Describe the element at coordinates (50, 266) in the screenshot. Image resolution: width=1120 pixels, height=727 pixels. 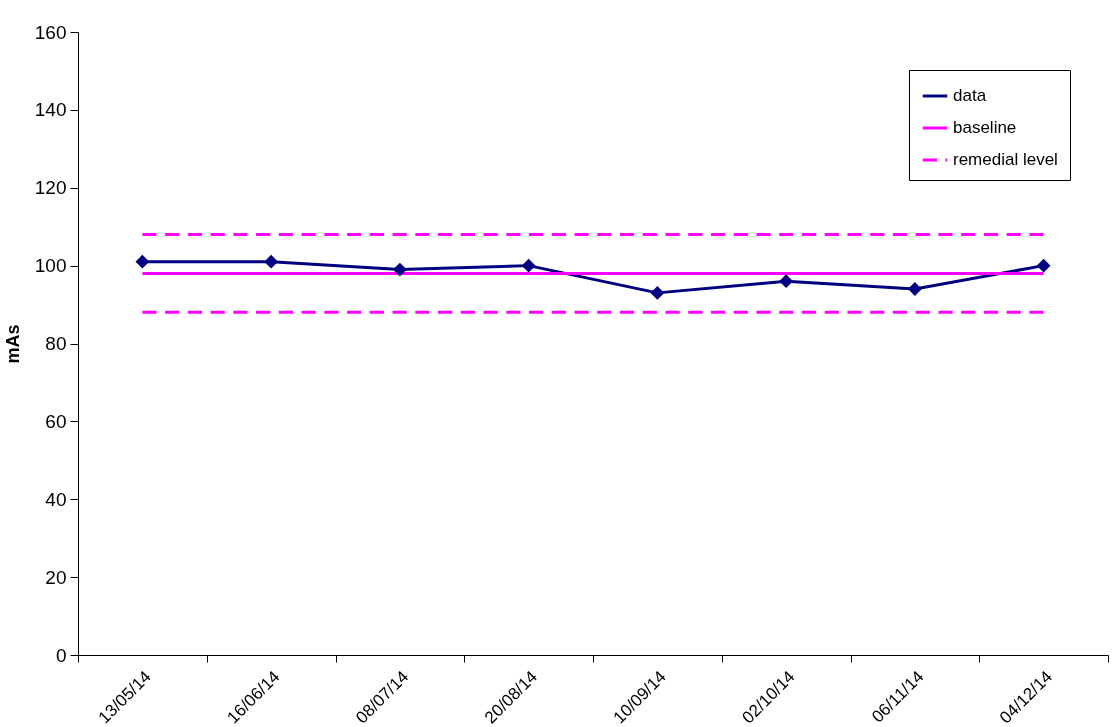
I see `y-tick-label: 100` at that location.